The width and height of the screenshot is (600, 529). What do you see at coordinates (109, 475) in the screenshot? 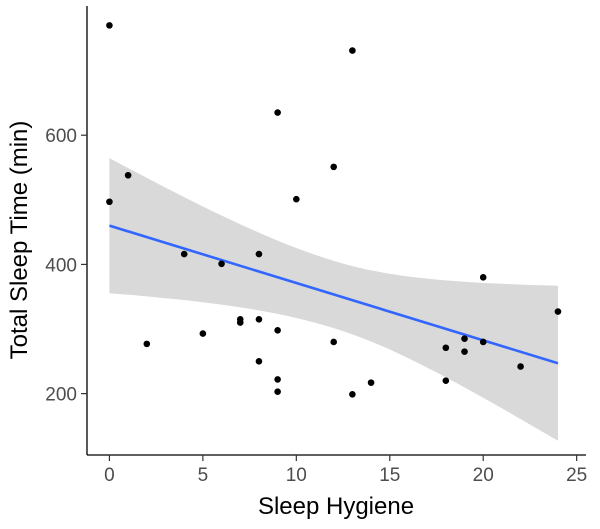
I see `x-tick-label: 0` at bounding box center [109, 475].